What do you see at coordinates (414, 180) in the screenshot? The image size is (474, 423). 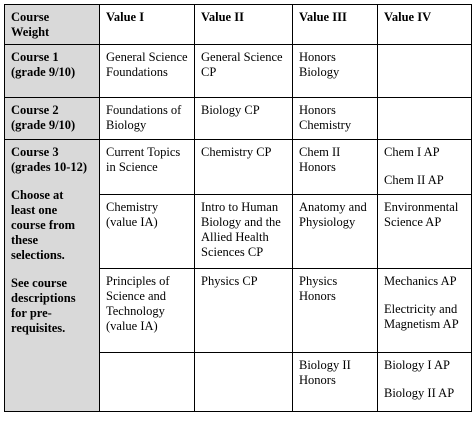 I see `course-3-r1-value-4-b: Chem II AP` at bounding box center [414, 180].